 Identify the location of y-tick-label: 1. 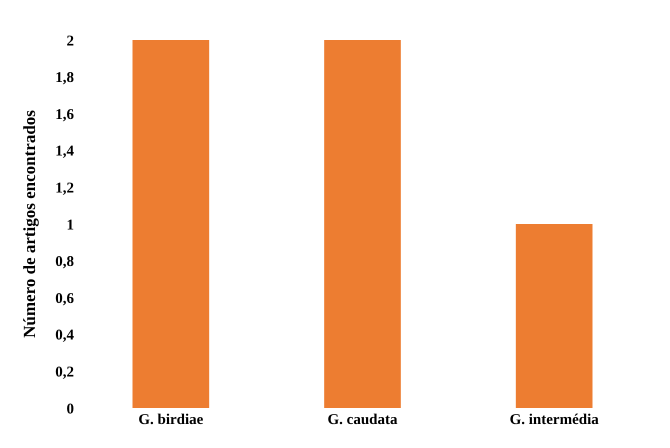
(70, 225).